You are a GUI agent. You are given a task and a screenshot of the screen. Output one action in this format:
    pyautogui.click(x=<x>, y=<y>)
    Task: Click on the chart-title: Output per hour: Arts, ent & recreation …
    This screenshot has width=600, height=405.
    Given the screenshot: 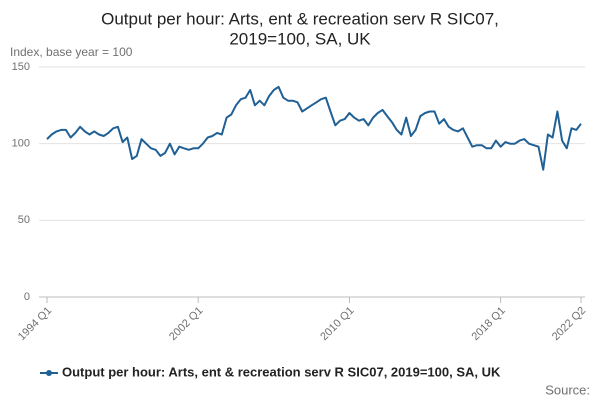 What is the action you would take?
    pyautogui.click(x=300, y=18)
    